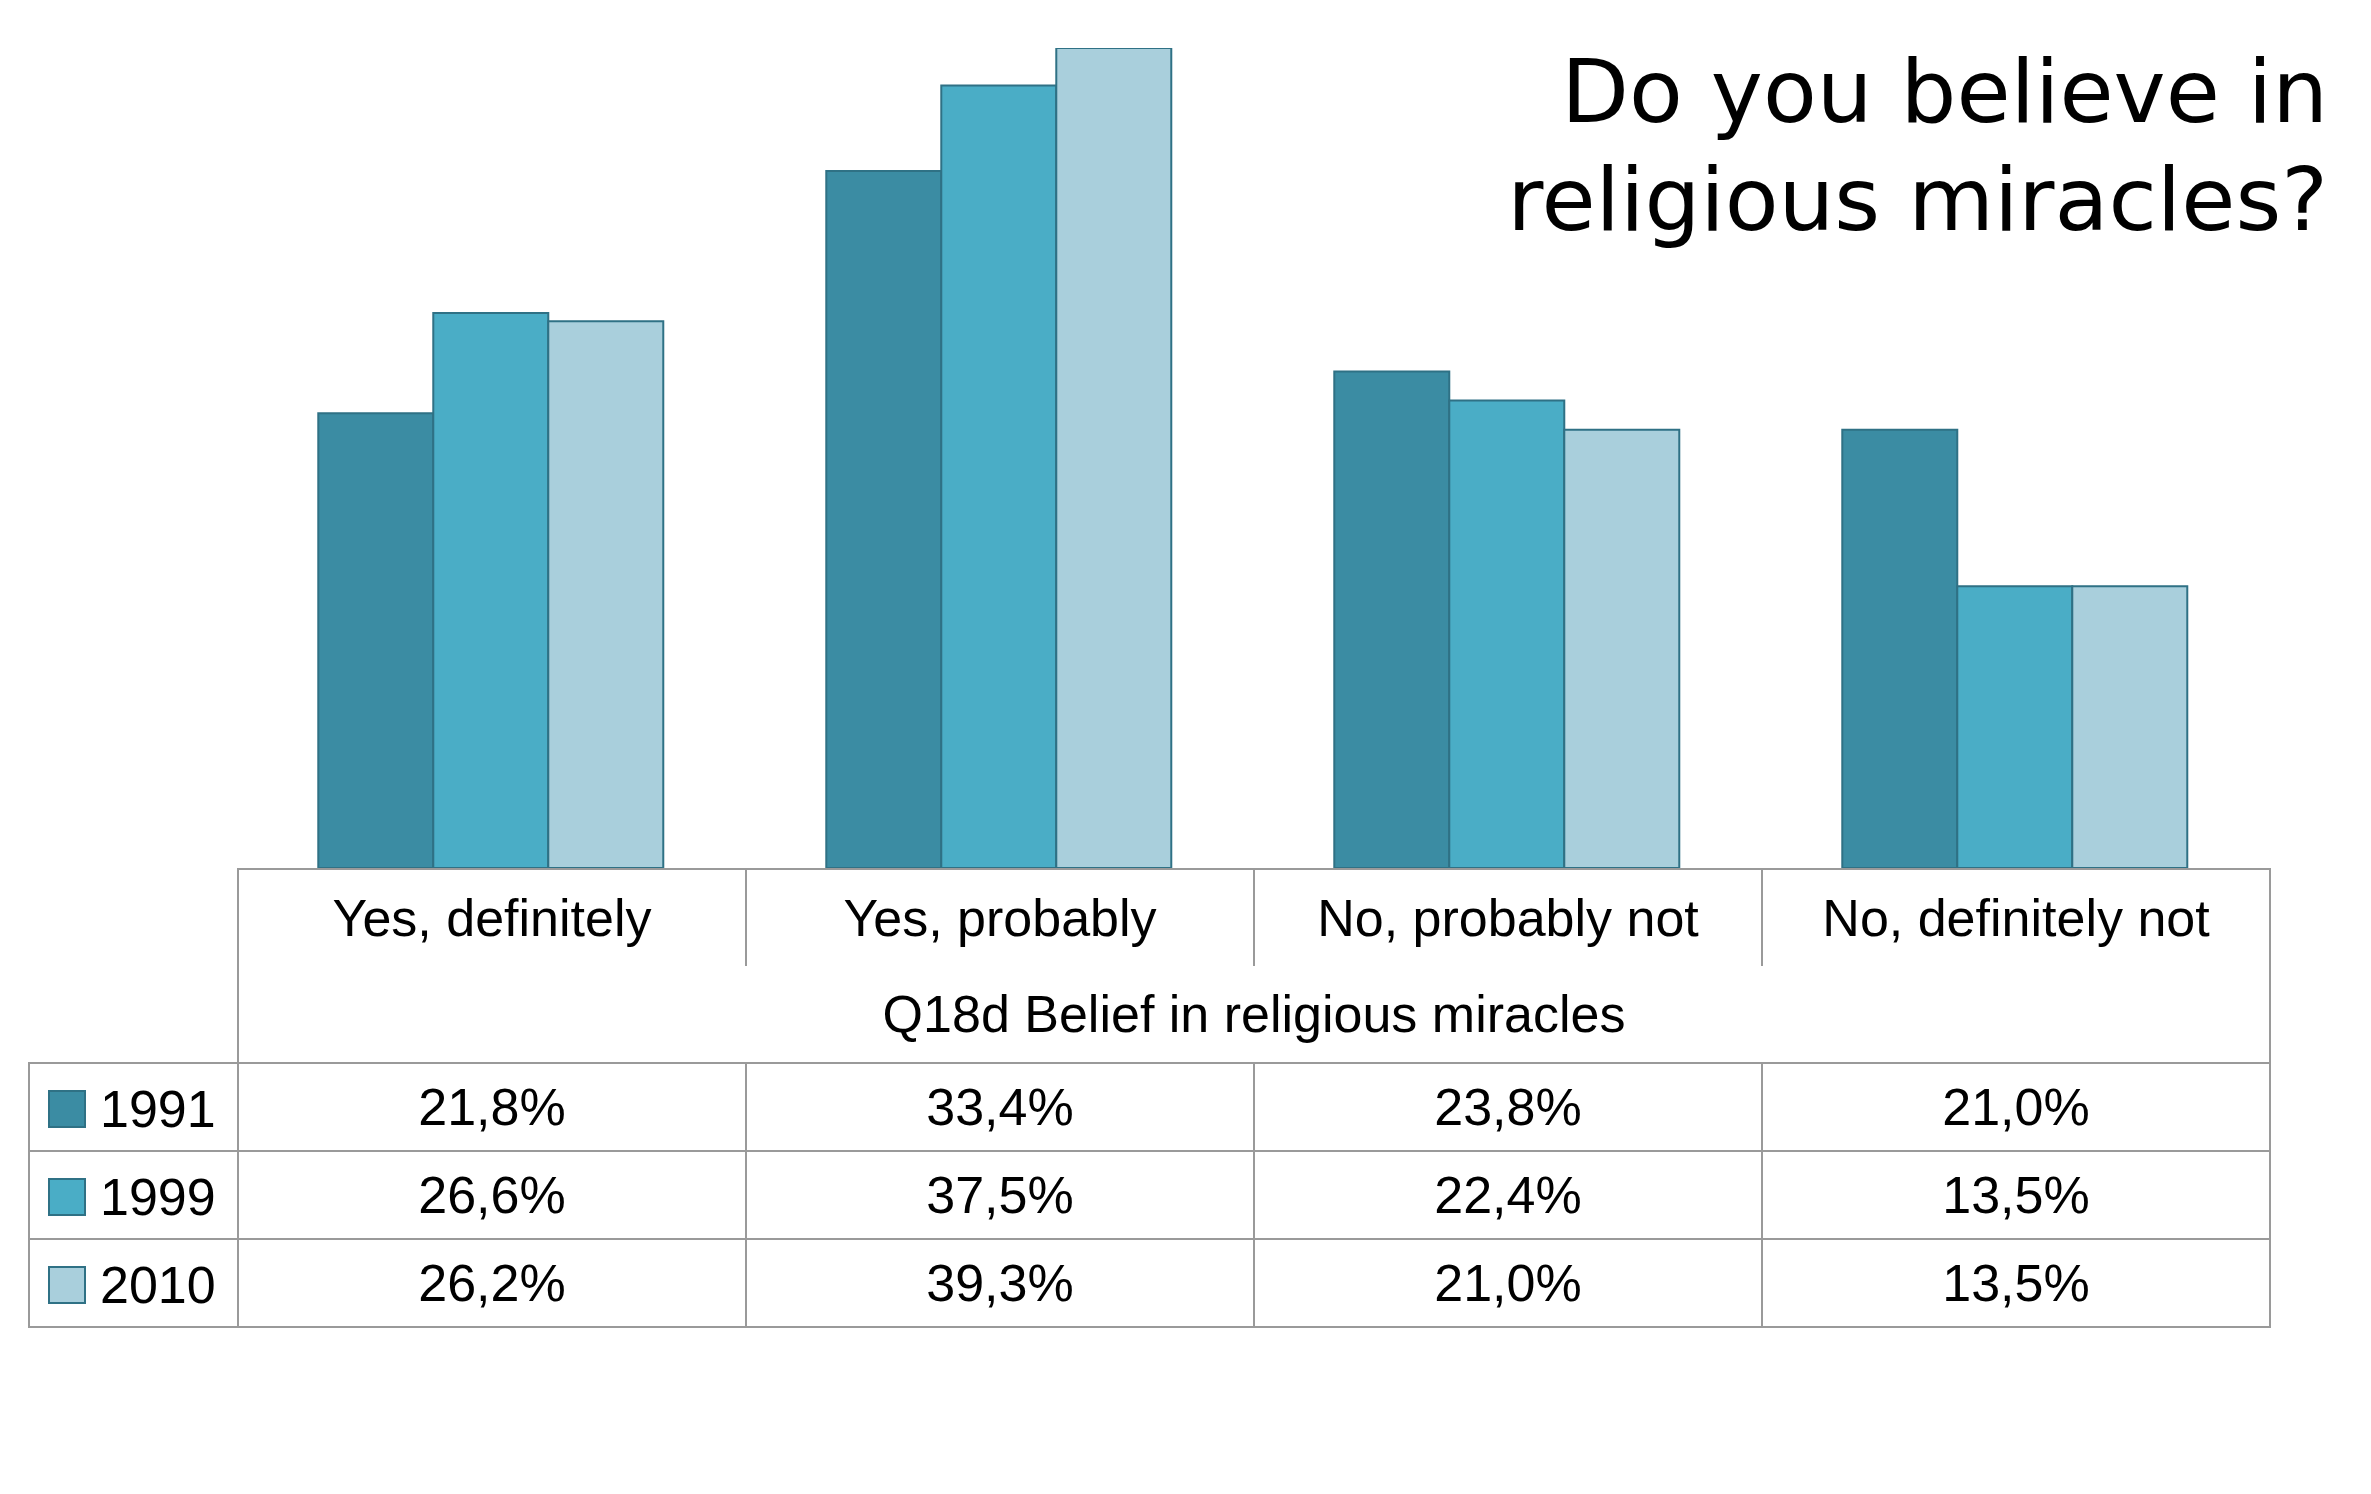 Image resolution: width=2371 pixels, height=1494 pixels. What do you see at coordinates (158, 1109) in the screenshot?
I see `legend-label: 1991` at bounding box center [158, 1109].